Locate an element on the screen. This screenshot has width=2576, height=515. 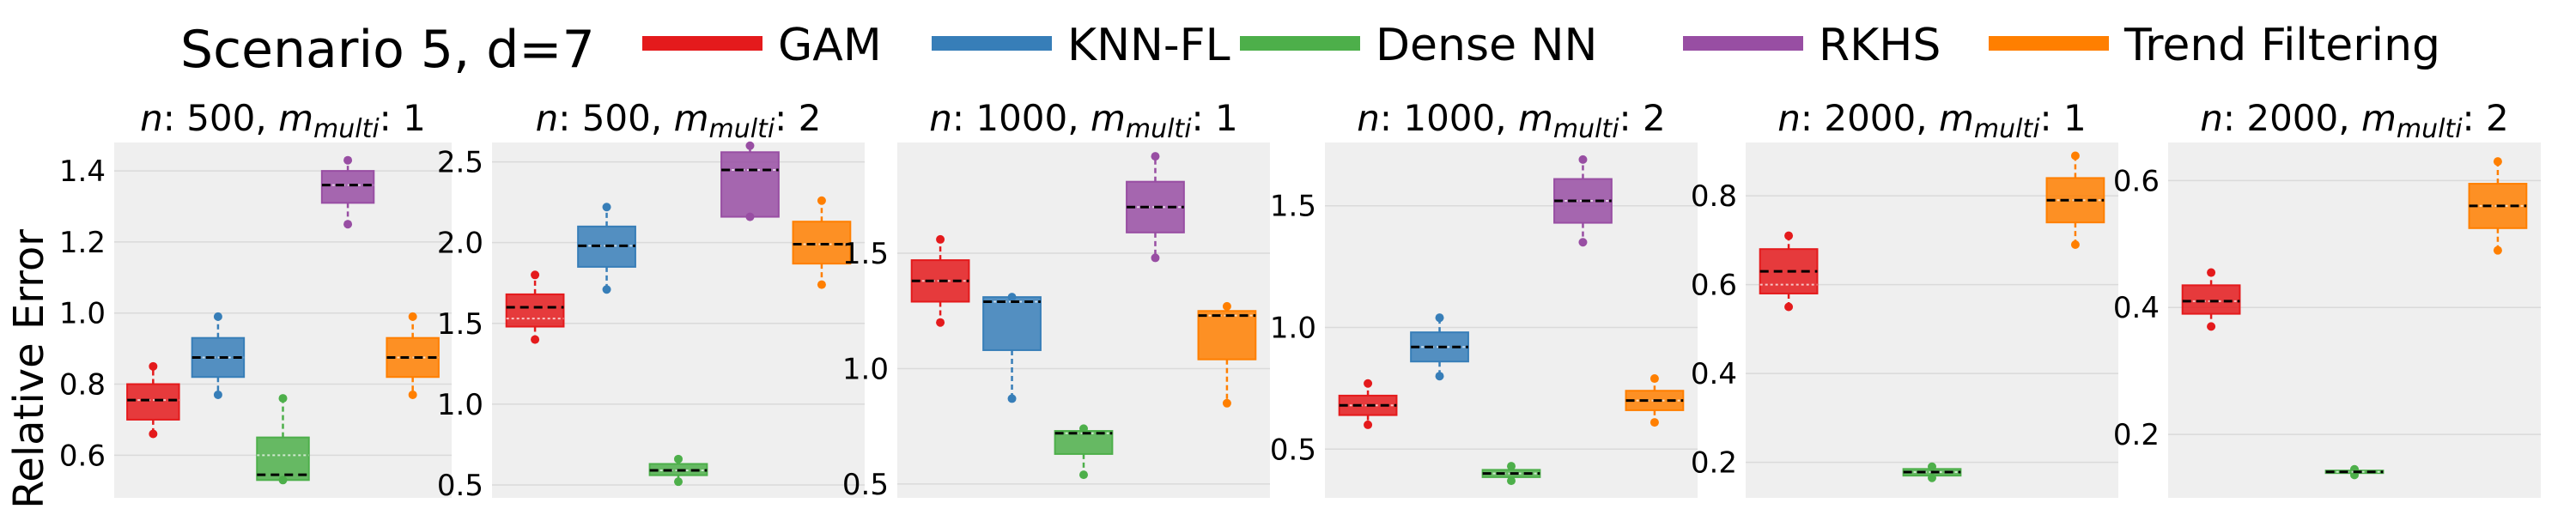
panel-5: 0.2 0.4 0.6 n: 2000, mmulti: 2 is located at coordinates (2327, 297).